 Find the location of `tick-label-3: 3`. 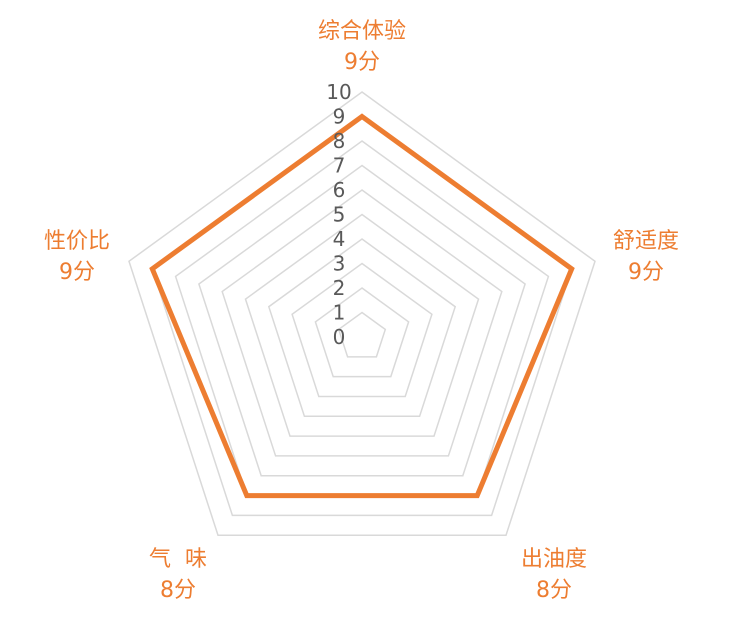

tick-label-3: 3 is located at coordinates (339, 264).